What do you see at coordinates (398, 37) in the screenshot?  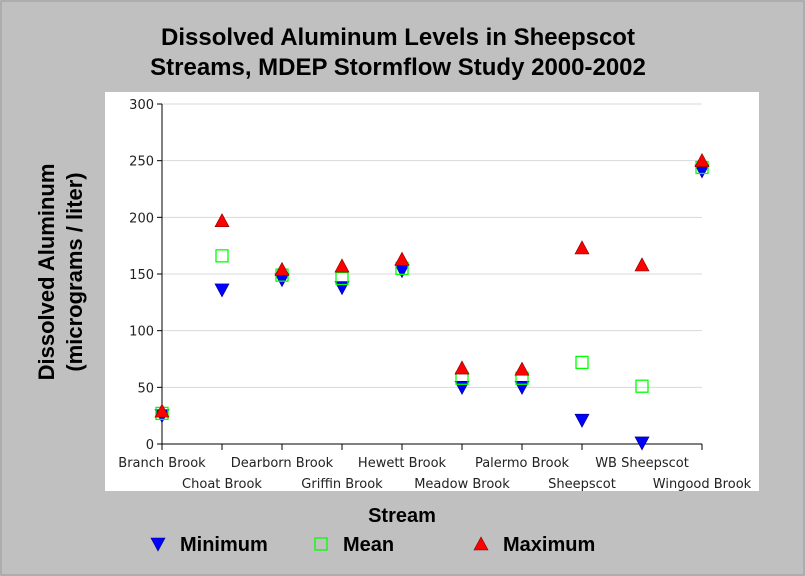 I see `chart-title-line1: Dissolved Aluminum Levels in Sheepscot` at bounding box center [398, 37].